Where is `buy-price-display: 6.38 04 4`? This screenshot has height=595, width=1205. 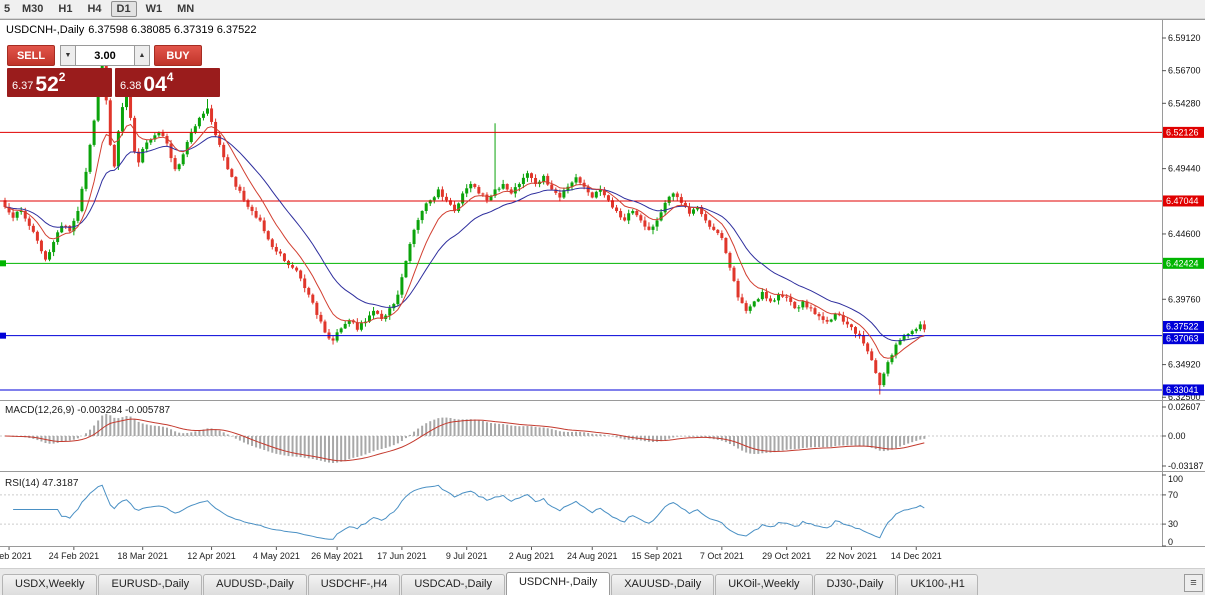
buy-price-display: 6.38 04 4 is located at coordinates (167, 82).